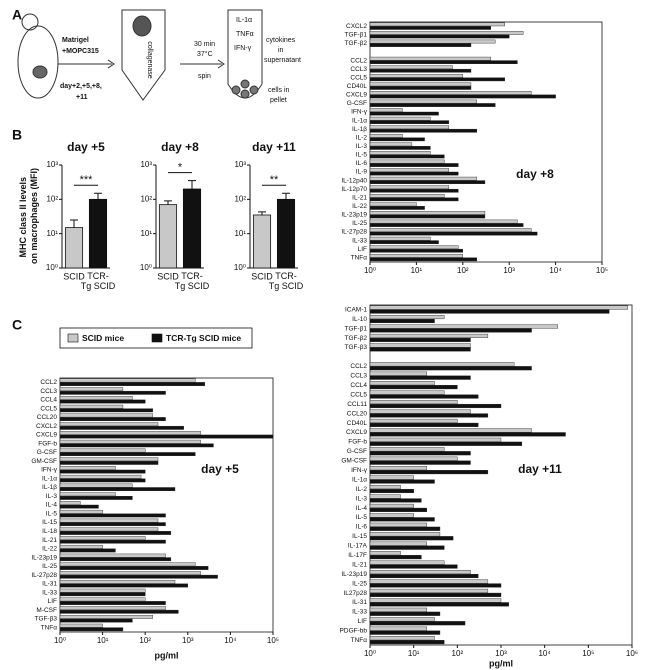  What do you see at coordinates (358, 366) in the screenshot?
I see `category-label: CCL2` at bounding box center [358, 366].